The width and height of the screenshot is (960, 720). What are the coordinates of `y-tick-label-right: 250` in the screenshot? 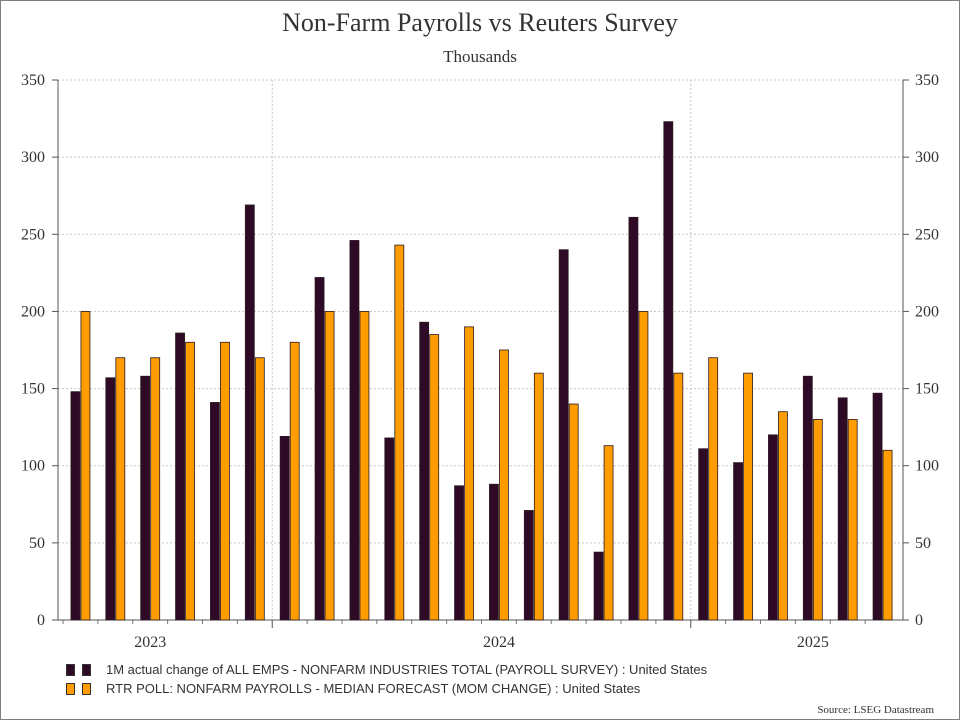 It's located at (927, 234).